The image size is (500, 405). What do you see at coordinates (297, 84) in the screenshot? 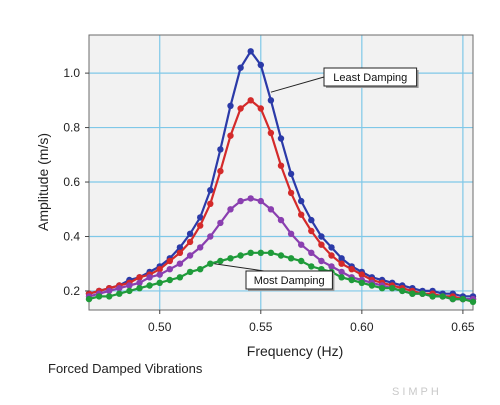
I see `annotation-leader` at bounding box center [297, 84].